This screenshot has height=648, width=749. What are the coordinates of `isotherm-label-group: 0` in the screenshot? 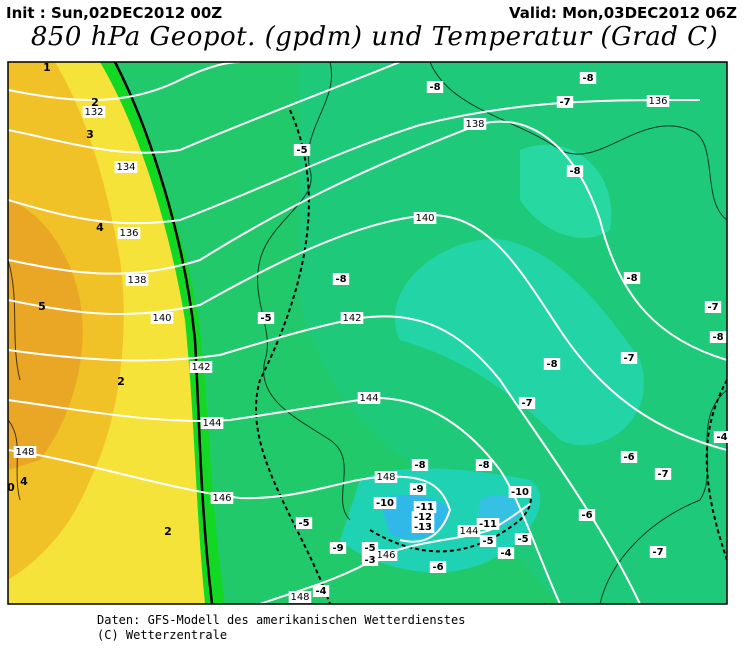 It's located at (11, 487).